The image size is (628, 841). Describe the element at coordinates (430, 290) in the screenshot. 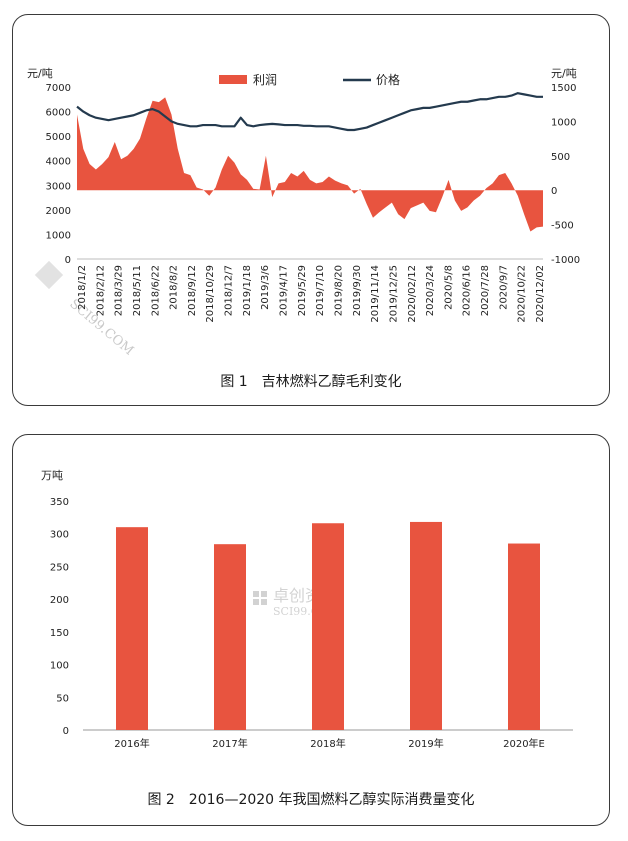

I see `x-tick-label: 2020/3/24` at that location.